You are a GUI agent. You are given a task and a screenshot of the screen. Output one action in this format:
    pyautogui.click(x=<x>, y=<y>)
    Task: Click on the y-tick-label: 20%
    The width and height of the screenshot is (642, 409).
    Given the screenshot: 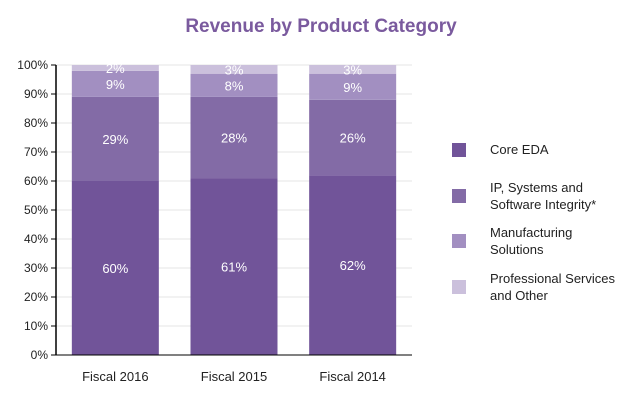 What is the action you would take?
    pyautogui.click(x=36, y=297)
    